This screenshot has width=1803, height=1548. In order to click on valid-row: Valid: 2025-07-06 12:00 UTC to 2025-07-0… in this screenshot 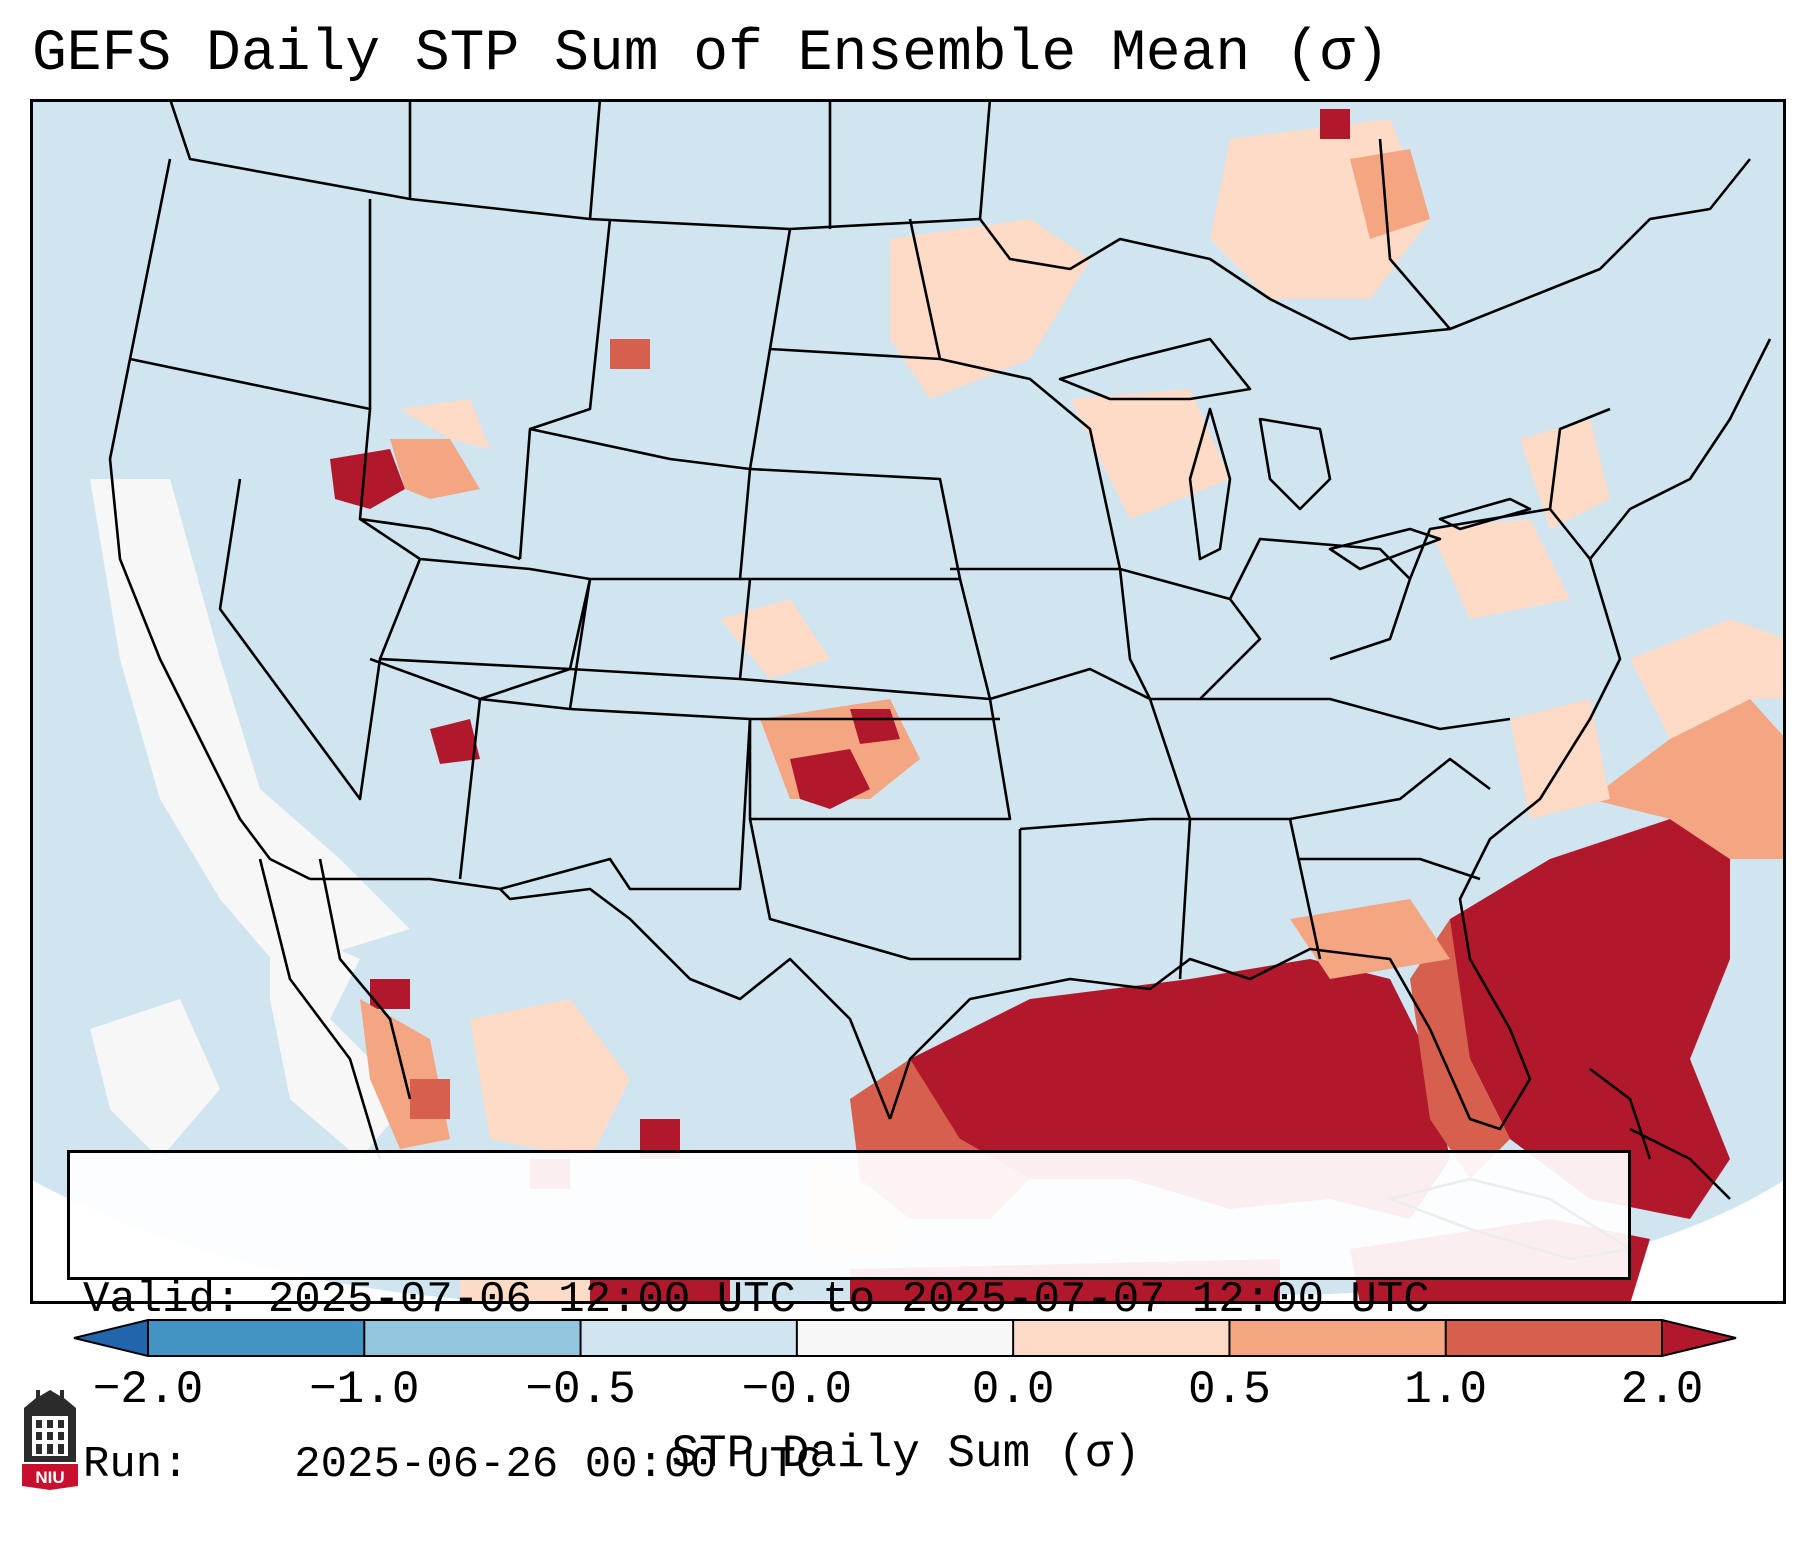, I will do `click(855, 1300)`.